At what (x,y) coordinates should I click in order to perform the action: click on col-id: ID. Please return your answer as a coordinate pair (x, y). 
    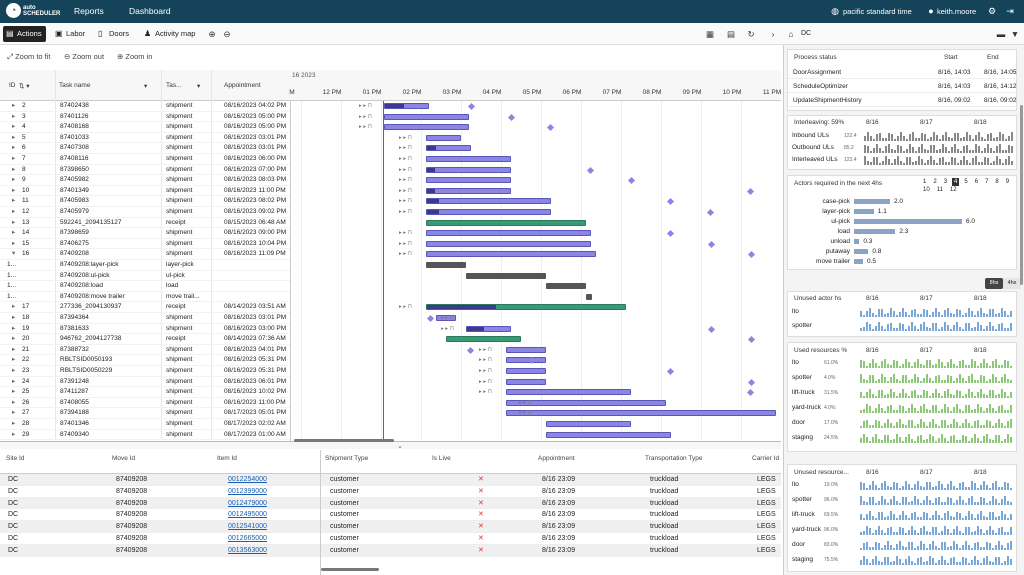
    Looking at the image, I should click on (12, 85).